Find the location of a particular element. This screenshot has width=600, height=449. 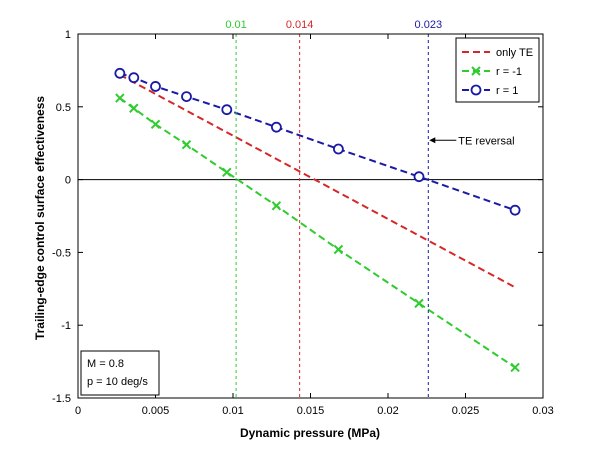

info-box-line: M = 0.8 is located at coordinates (105, 364).